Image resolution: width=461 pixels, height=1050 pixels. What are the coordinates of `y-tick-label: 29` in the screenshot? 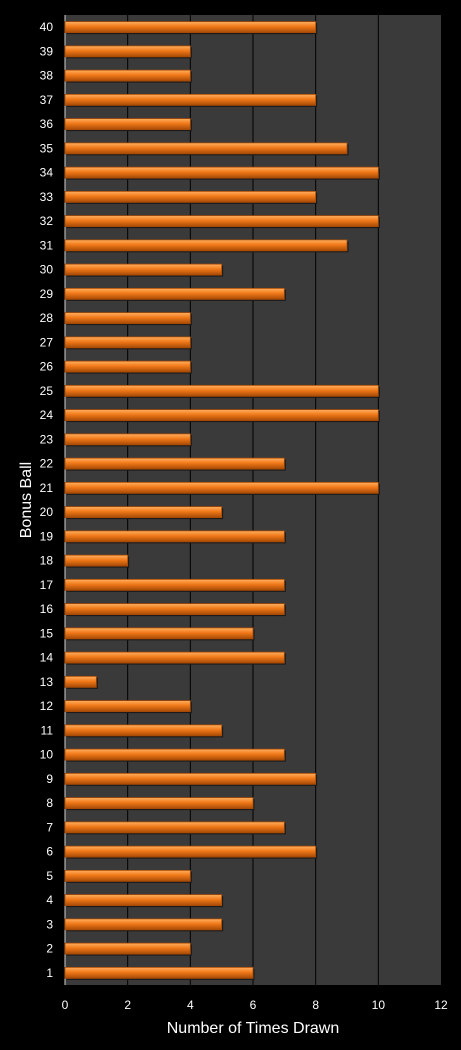 It's located at (47, 294).